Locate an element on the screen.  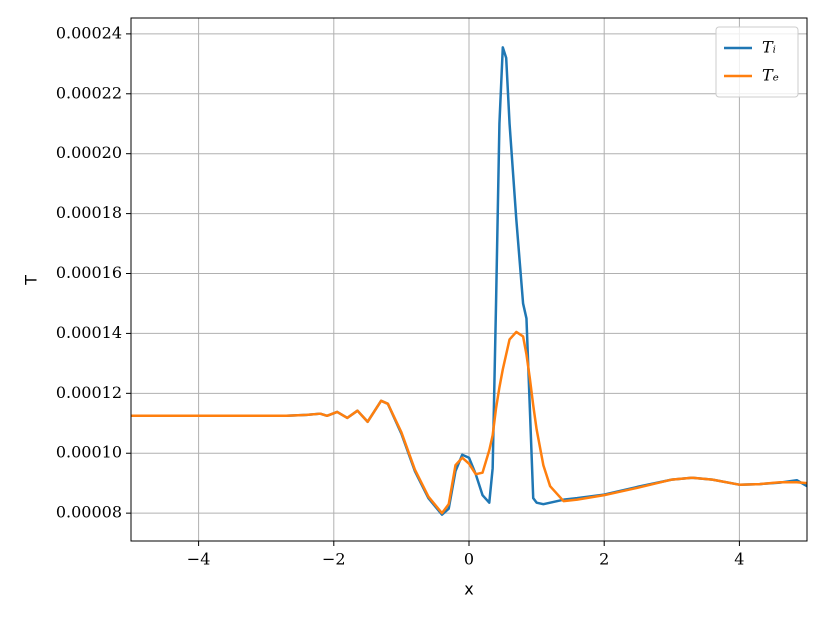
y-tick-label: 0.00024 is located at coordinates (89, 32).